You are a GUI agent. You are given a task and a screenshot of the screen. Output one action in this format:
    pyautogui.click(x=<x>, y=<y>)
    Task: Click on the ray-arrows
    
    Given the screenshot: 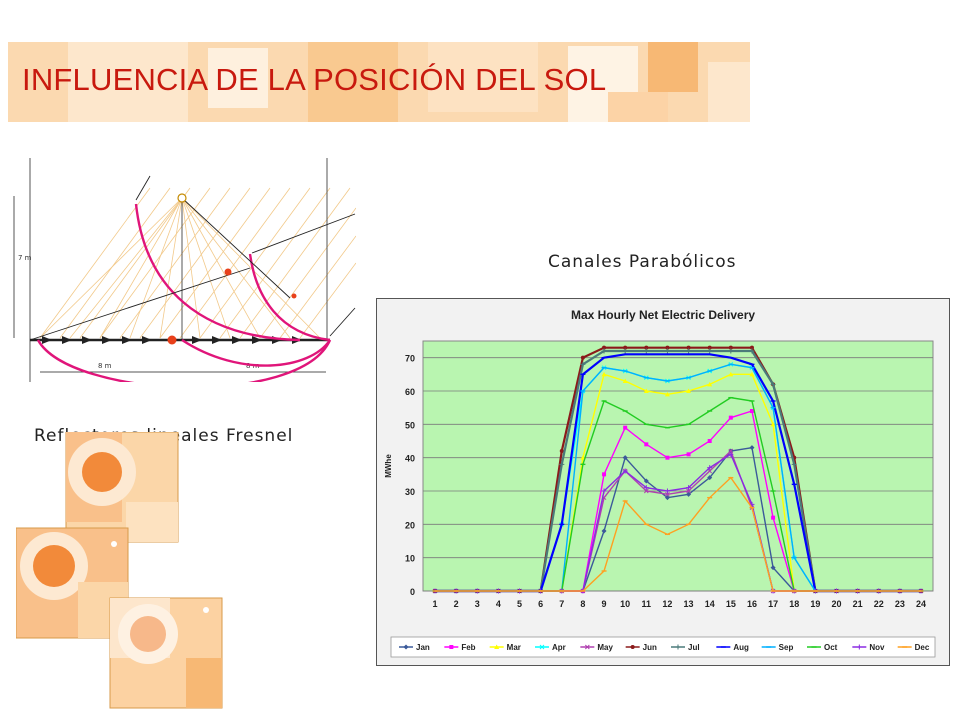 What is the action you would take?
    pyautogui.click(x=192, y=258)
    